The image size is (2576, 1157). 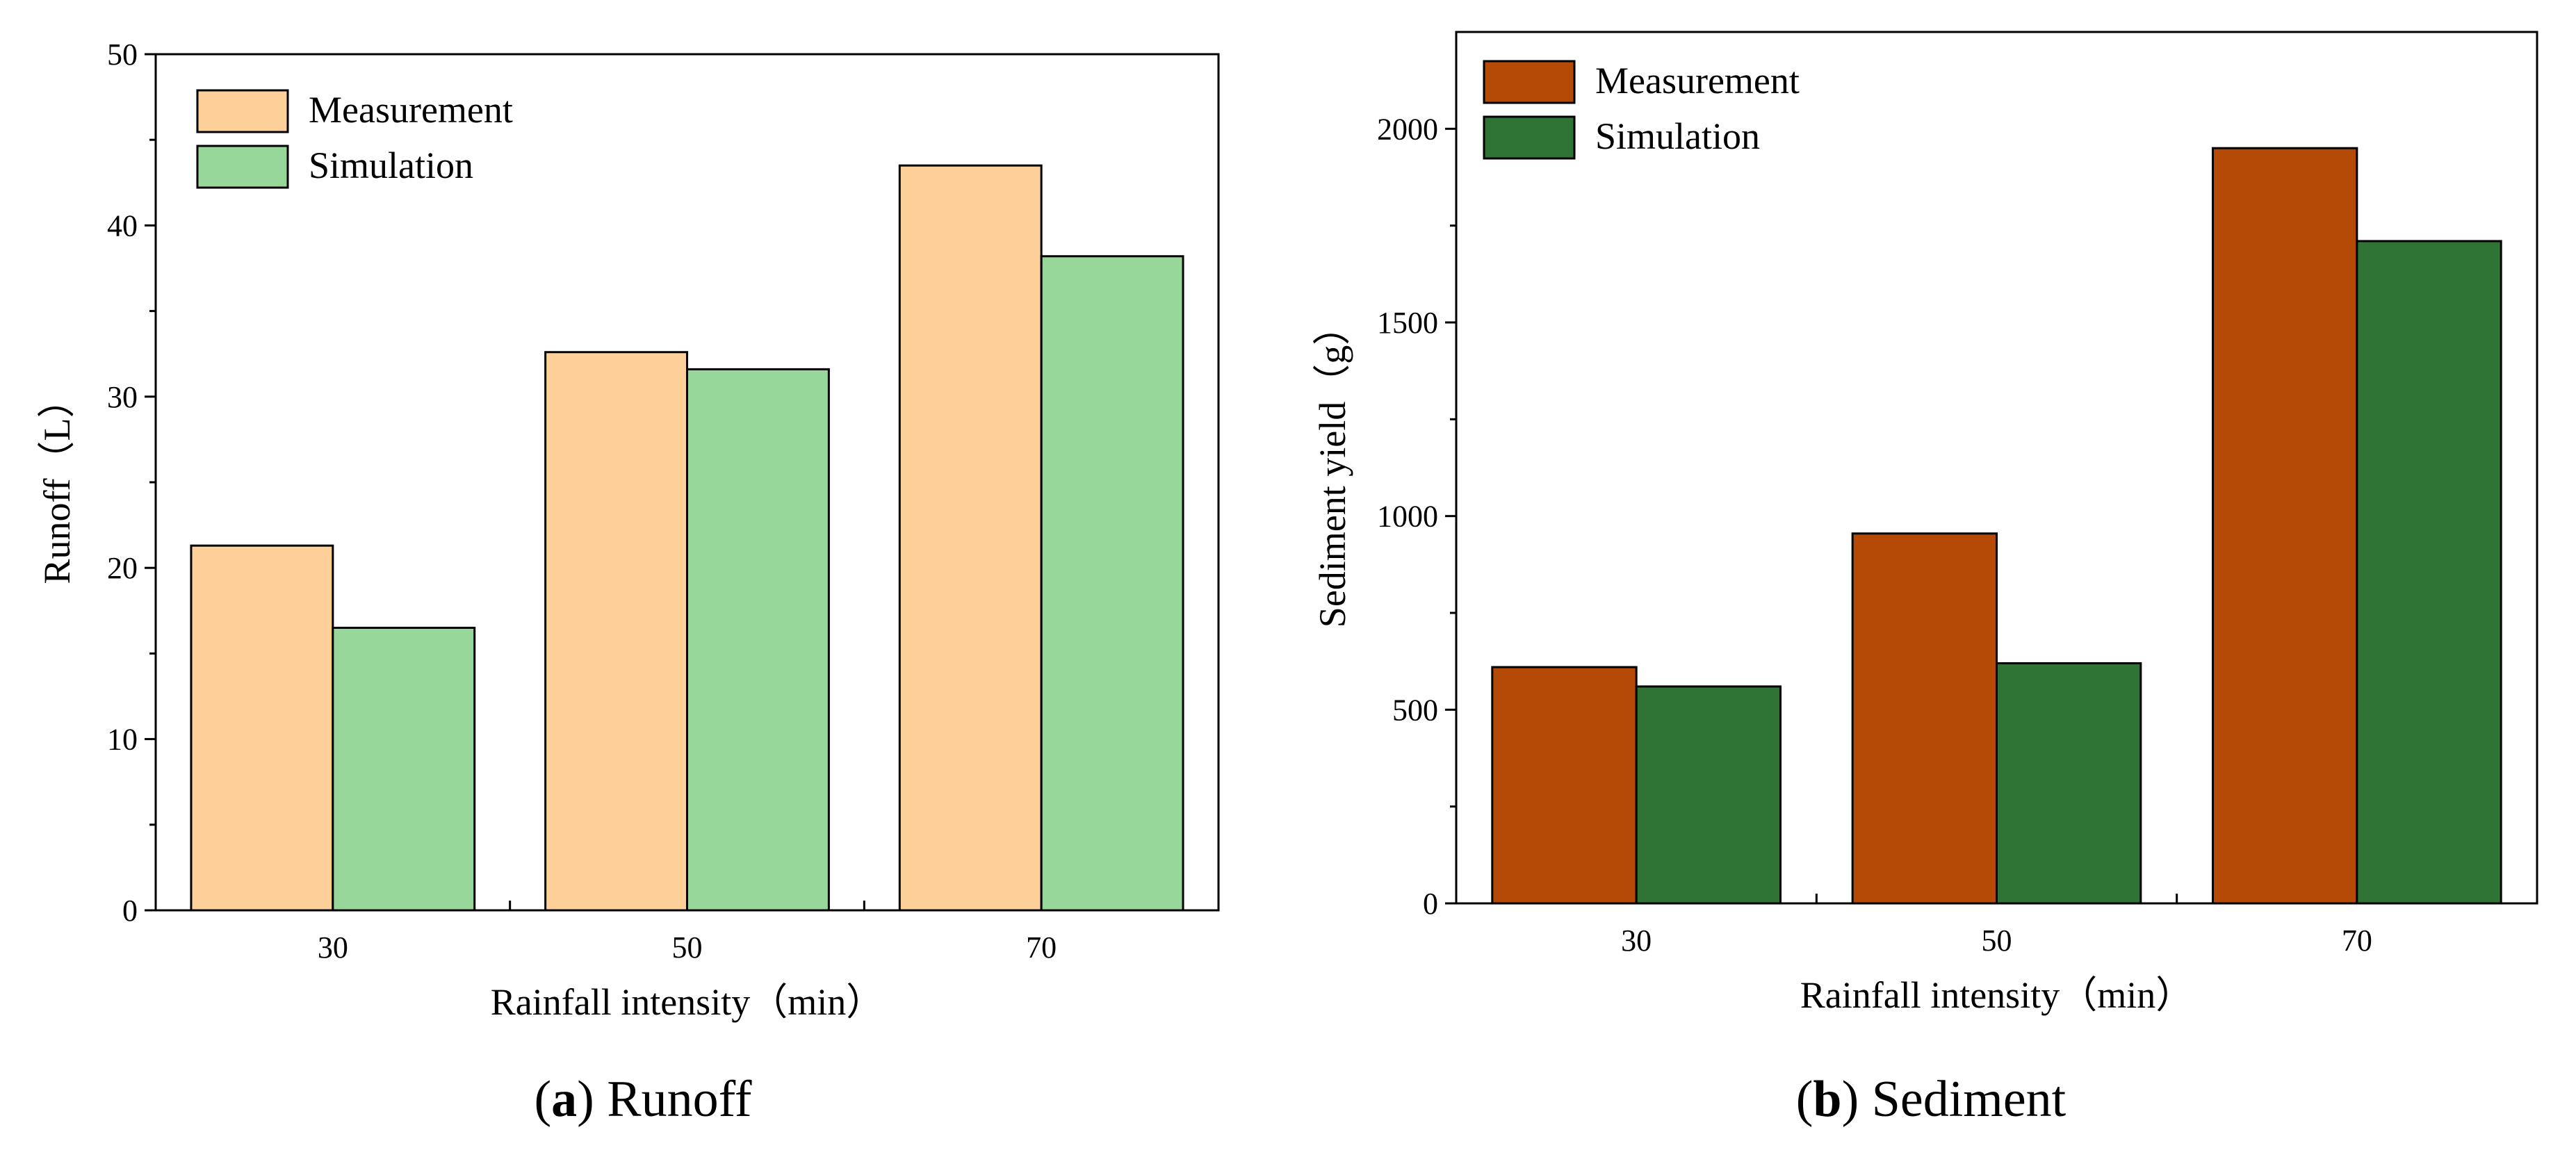 What do you see at coordinates (122, 568) in the screenshot?
I see `y-tick-label: 20` at bounding box center [122, 568].